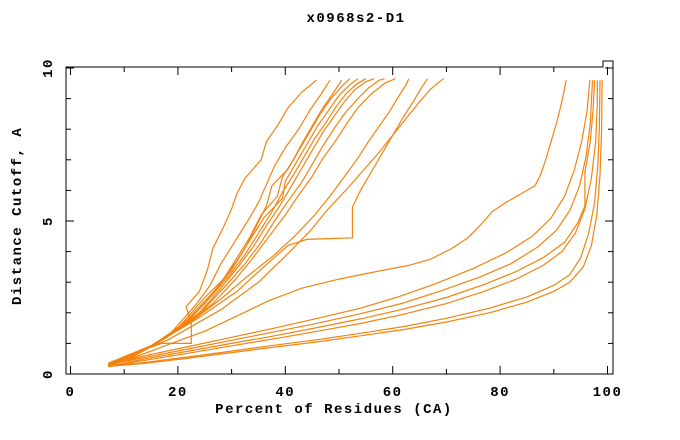 This screenshot has height=440, width=680. What do you see at coordinates (49, 221) in the screenshot?
I see `y-tick-label: 5` at bounding box center [49, 221].